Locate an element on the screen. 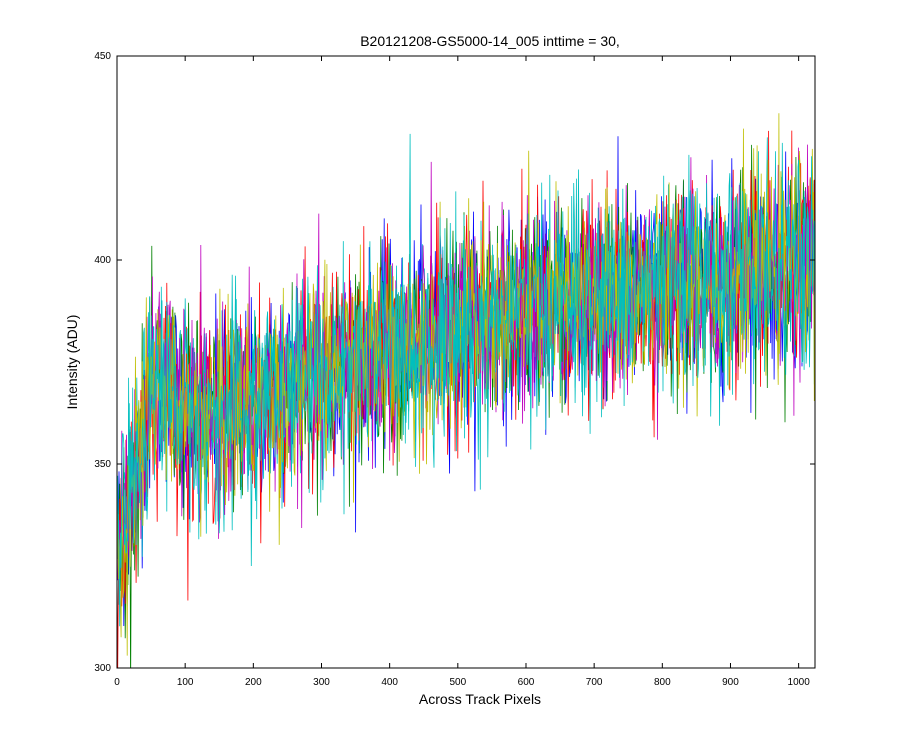 This screenshot has width=900, height=750. x-tick-label: 900 is located at coordinates (730, 682).